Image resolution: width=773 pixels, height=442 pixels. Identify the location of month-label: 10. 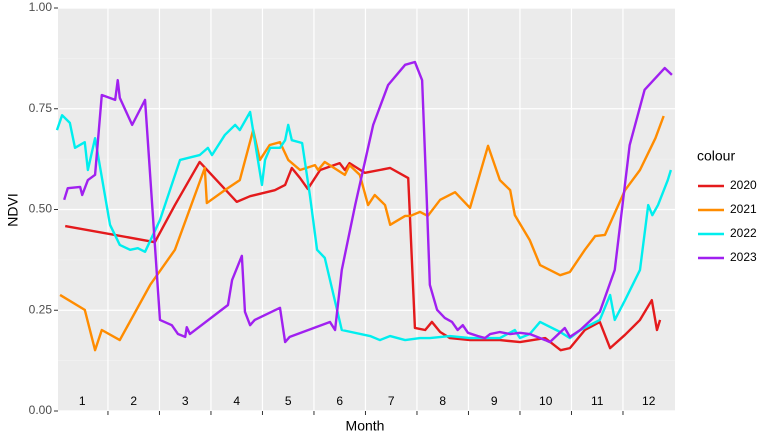
(546, 401).